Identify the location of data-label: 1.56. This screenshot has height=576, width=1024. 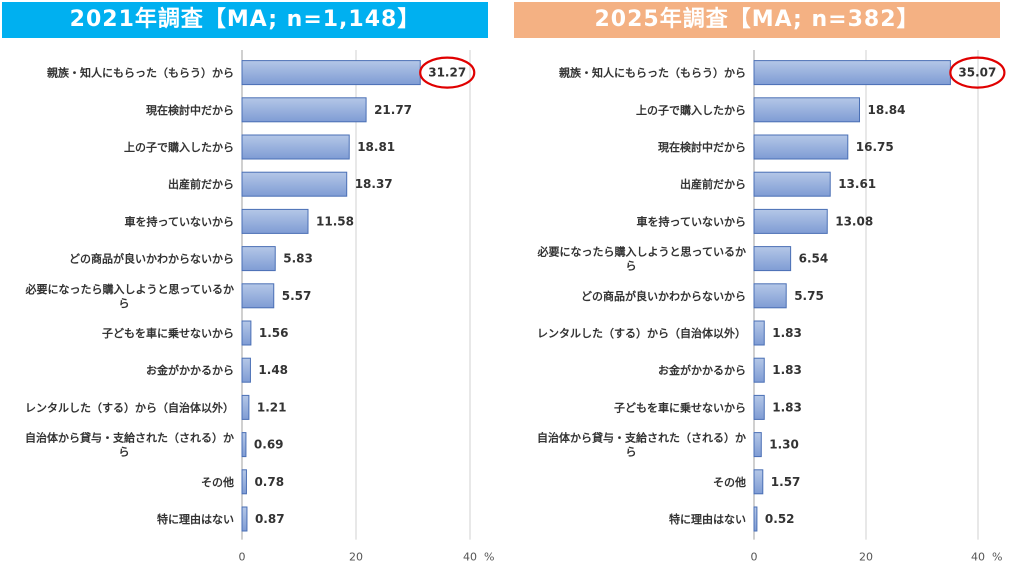
(274, 333).